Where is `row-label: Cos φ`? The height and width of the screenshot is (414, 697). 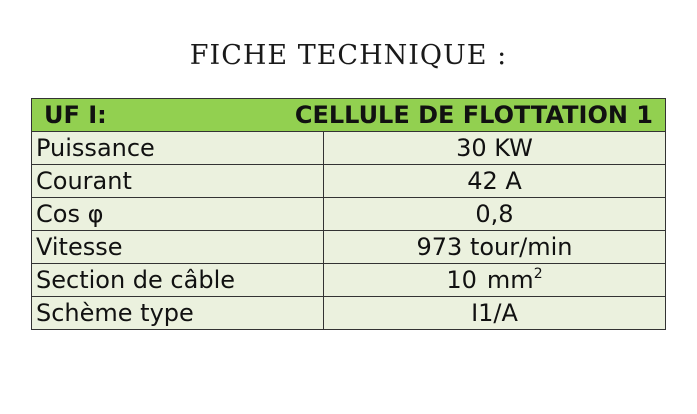 row-label: Cos φ is located at coordinates (177, 214).